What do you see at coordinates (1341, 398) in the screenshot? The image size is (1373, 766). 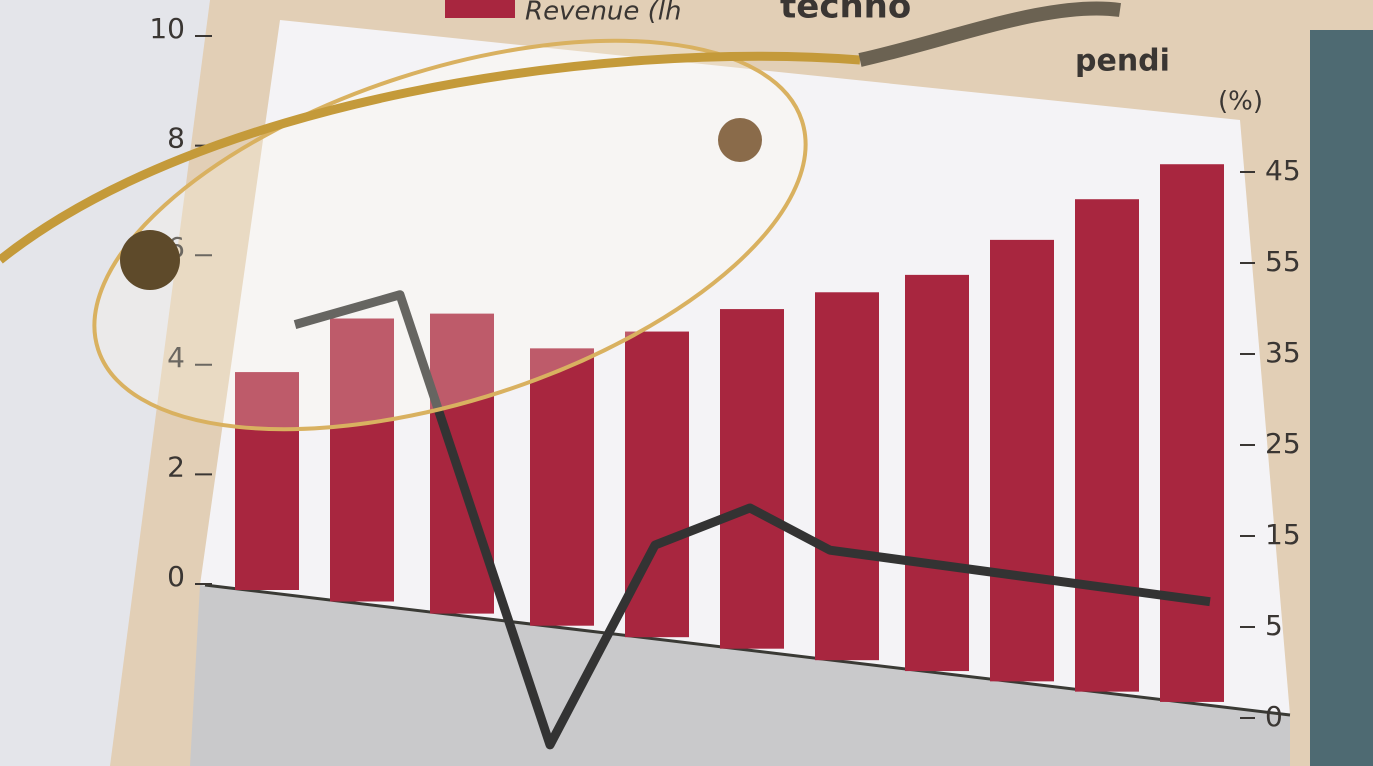 I see `edge-pattern` at bounding box center [1341, 398].